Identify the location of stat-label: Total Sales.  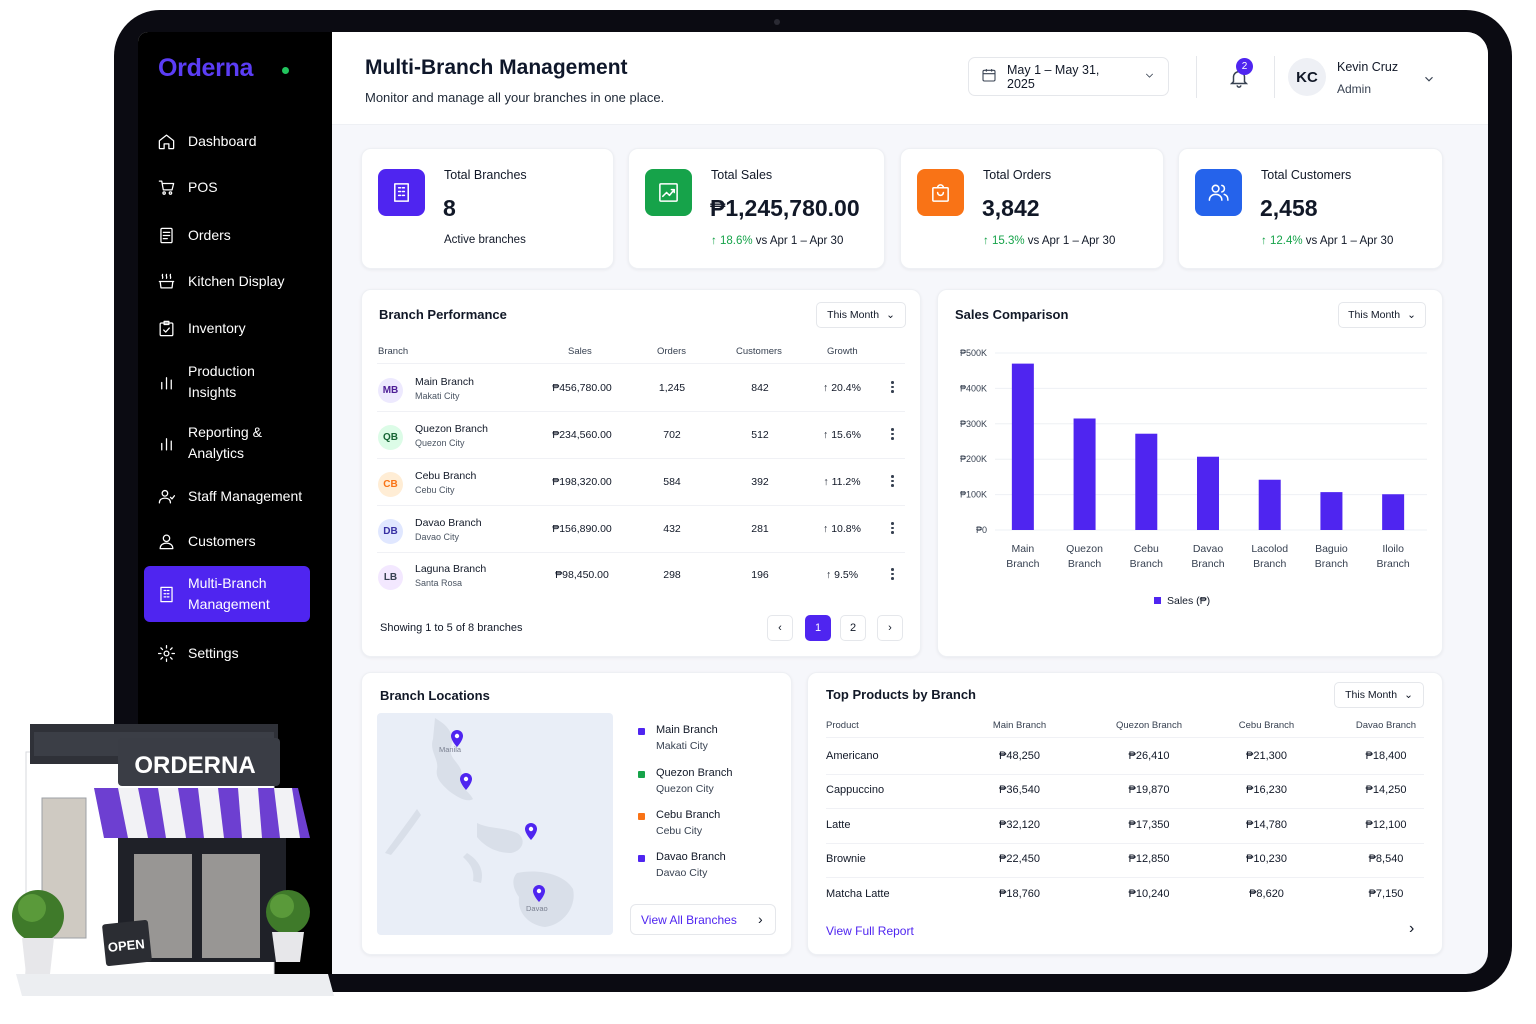
(742, 175).